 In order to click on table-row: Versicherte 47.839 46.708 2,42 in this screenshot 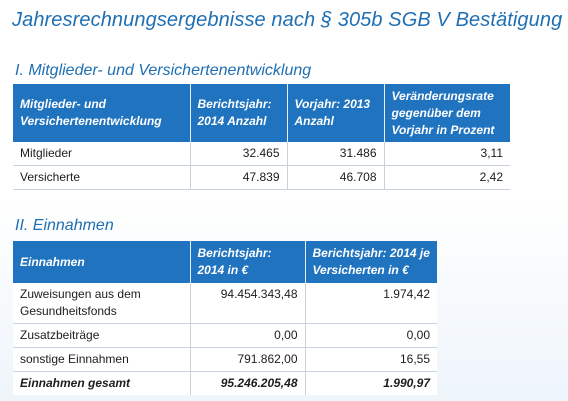, I will do `click(261, 177)`.